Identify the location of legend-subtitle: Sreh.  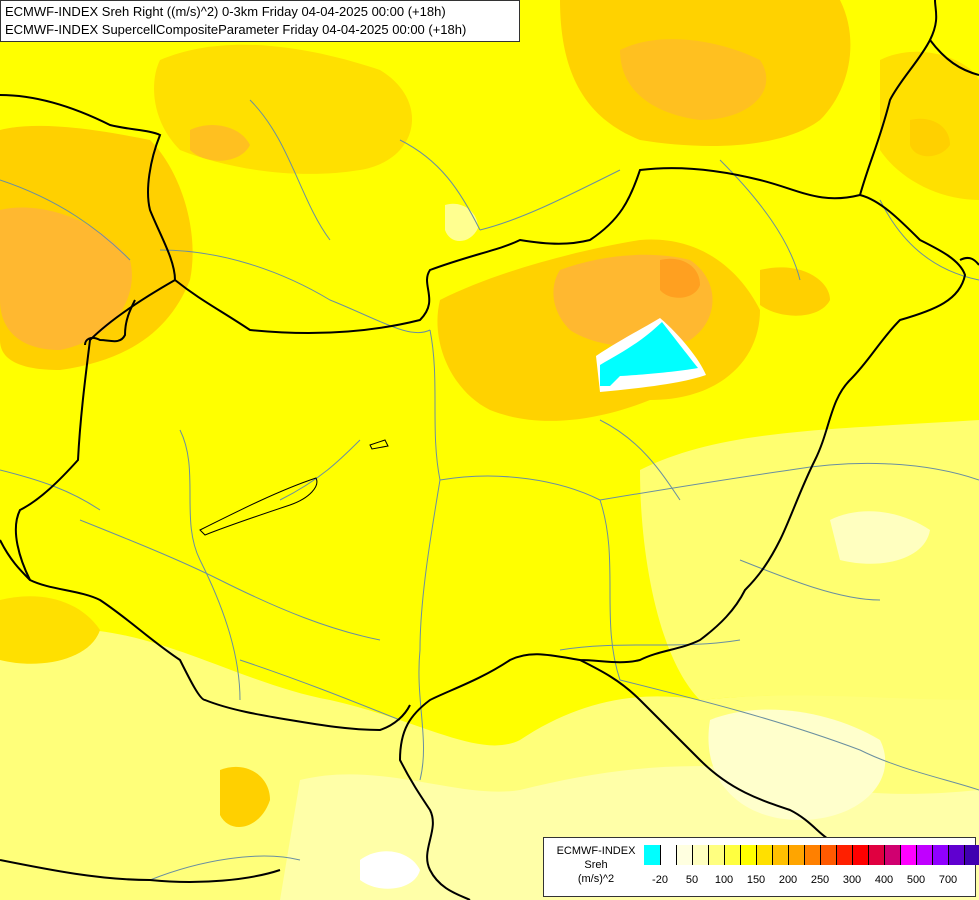
(596, 865).